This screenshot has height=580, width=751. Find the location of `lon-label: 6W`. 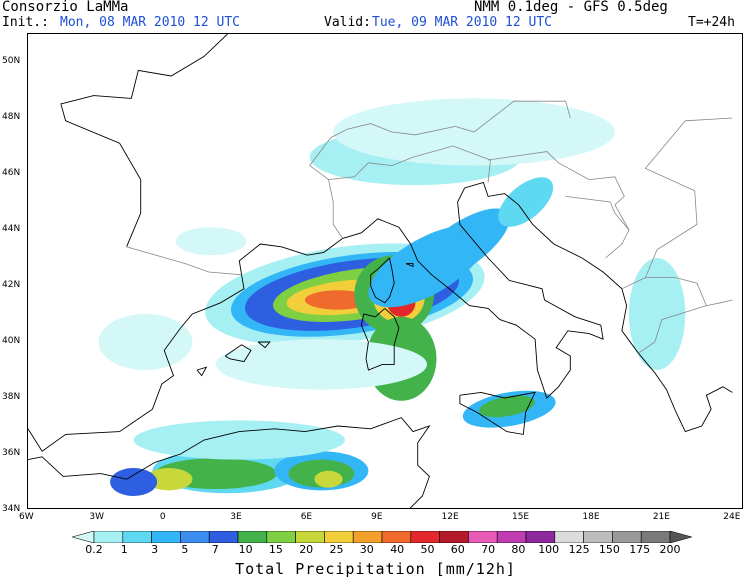

lon-label: 6W is located at coordinates (26, 517).